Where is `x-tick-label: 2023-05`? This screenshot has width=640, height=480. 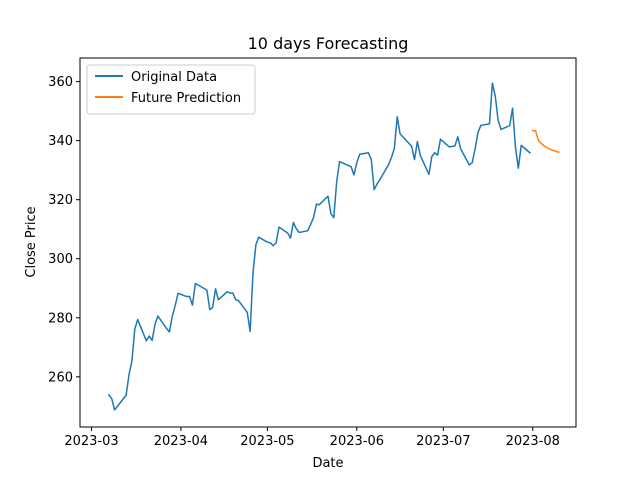
x-tick-label: 2023-05 is located at coordinates (267, 441).